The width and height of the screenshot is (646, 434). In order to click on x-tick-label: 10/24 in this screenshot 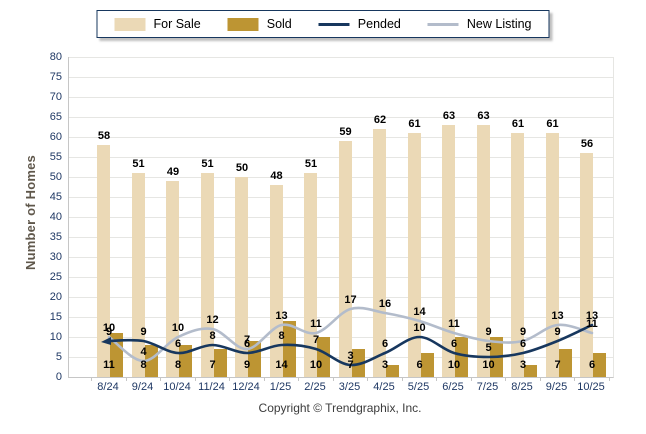, I will do `click(177, 387)`.